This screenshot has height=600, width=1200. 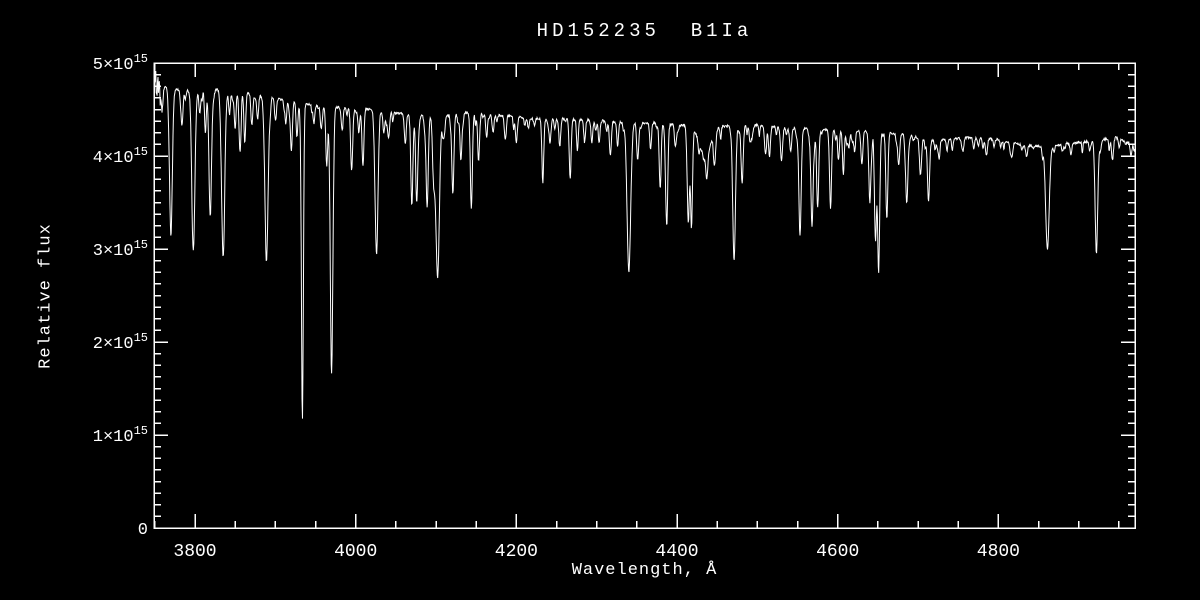 I want to click on x-axis-title: Wavelength, Å, so click(x=644, y=570).